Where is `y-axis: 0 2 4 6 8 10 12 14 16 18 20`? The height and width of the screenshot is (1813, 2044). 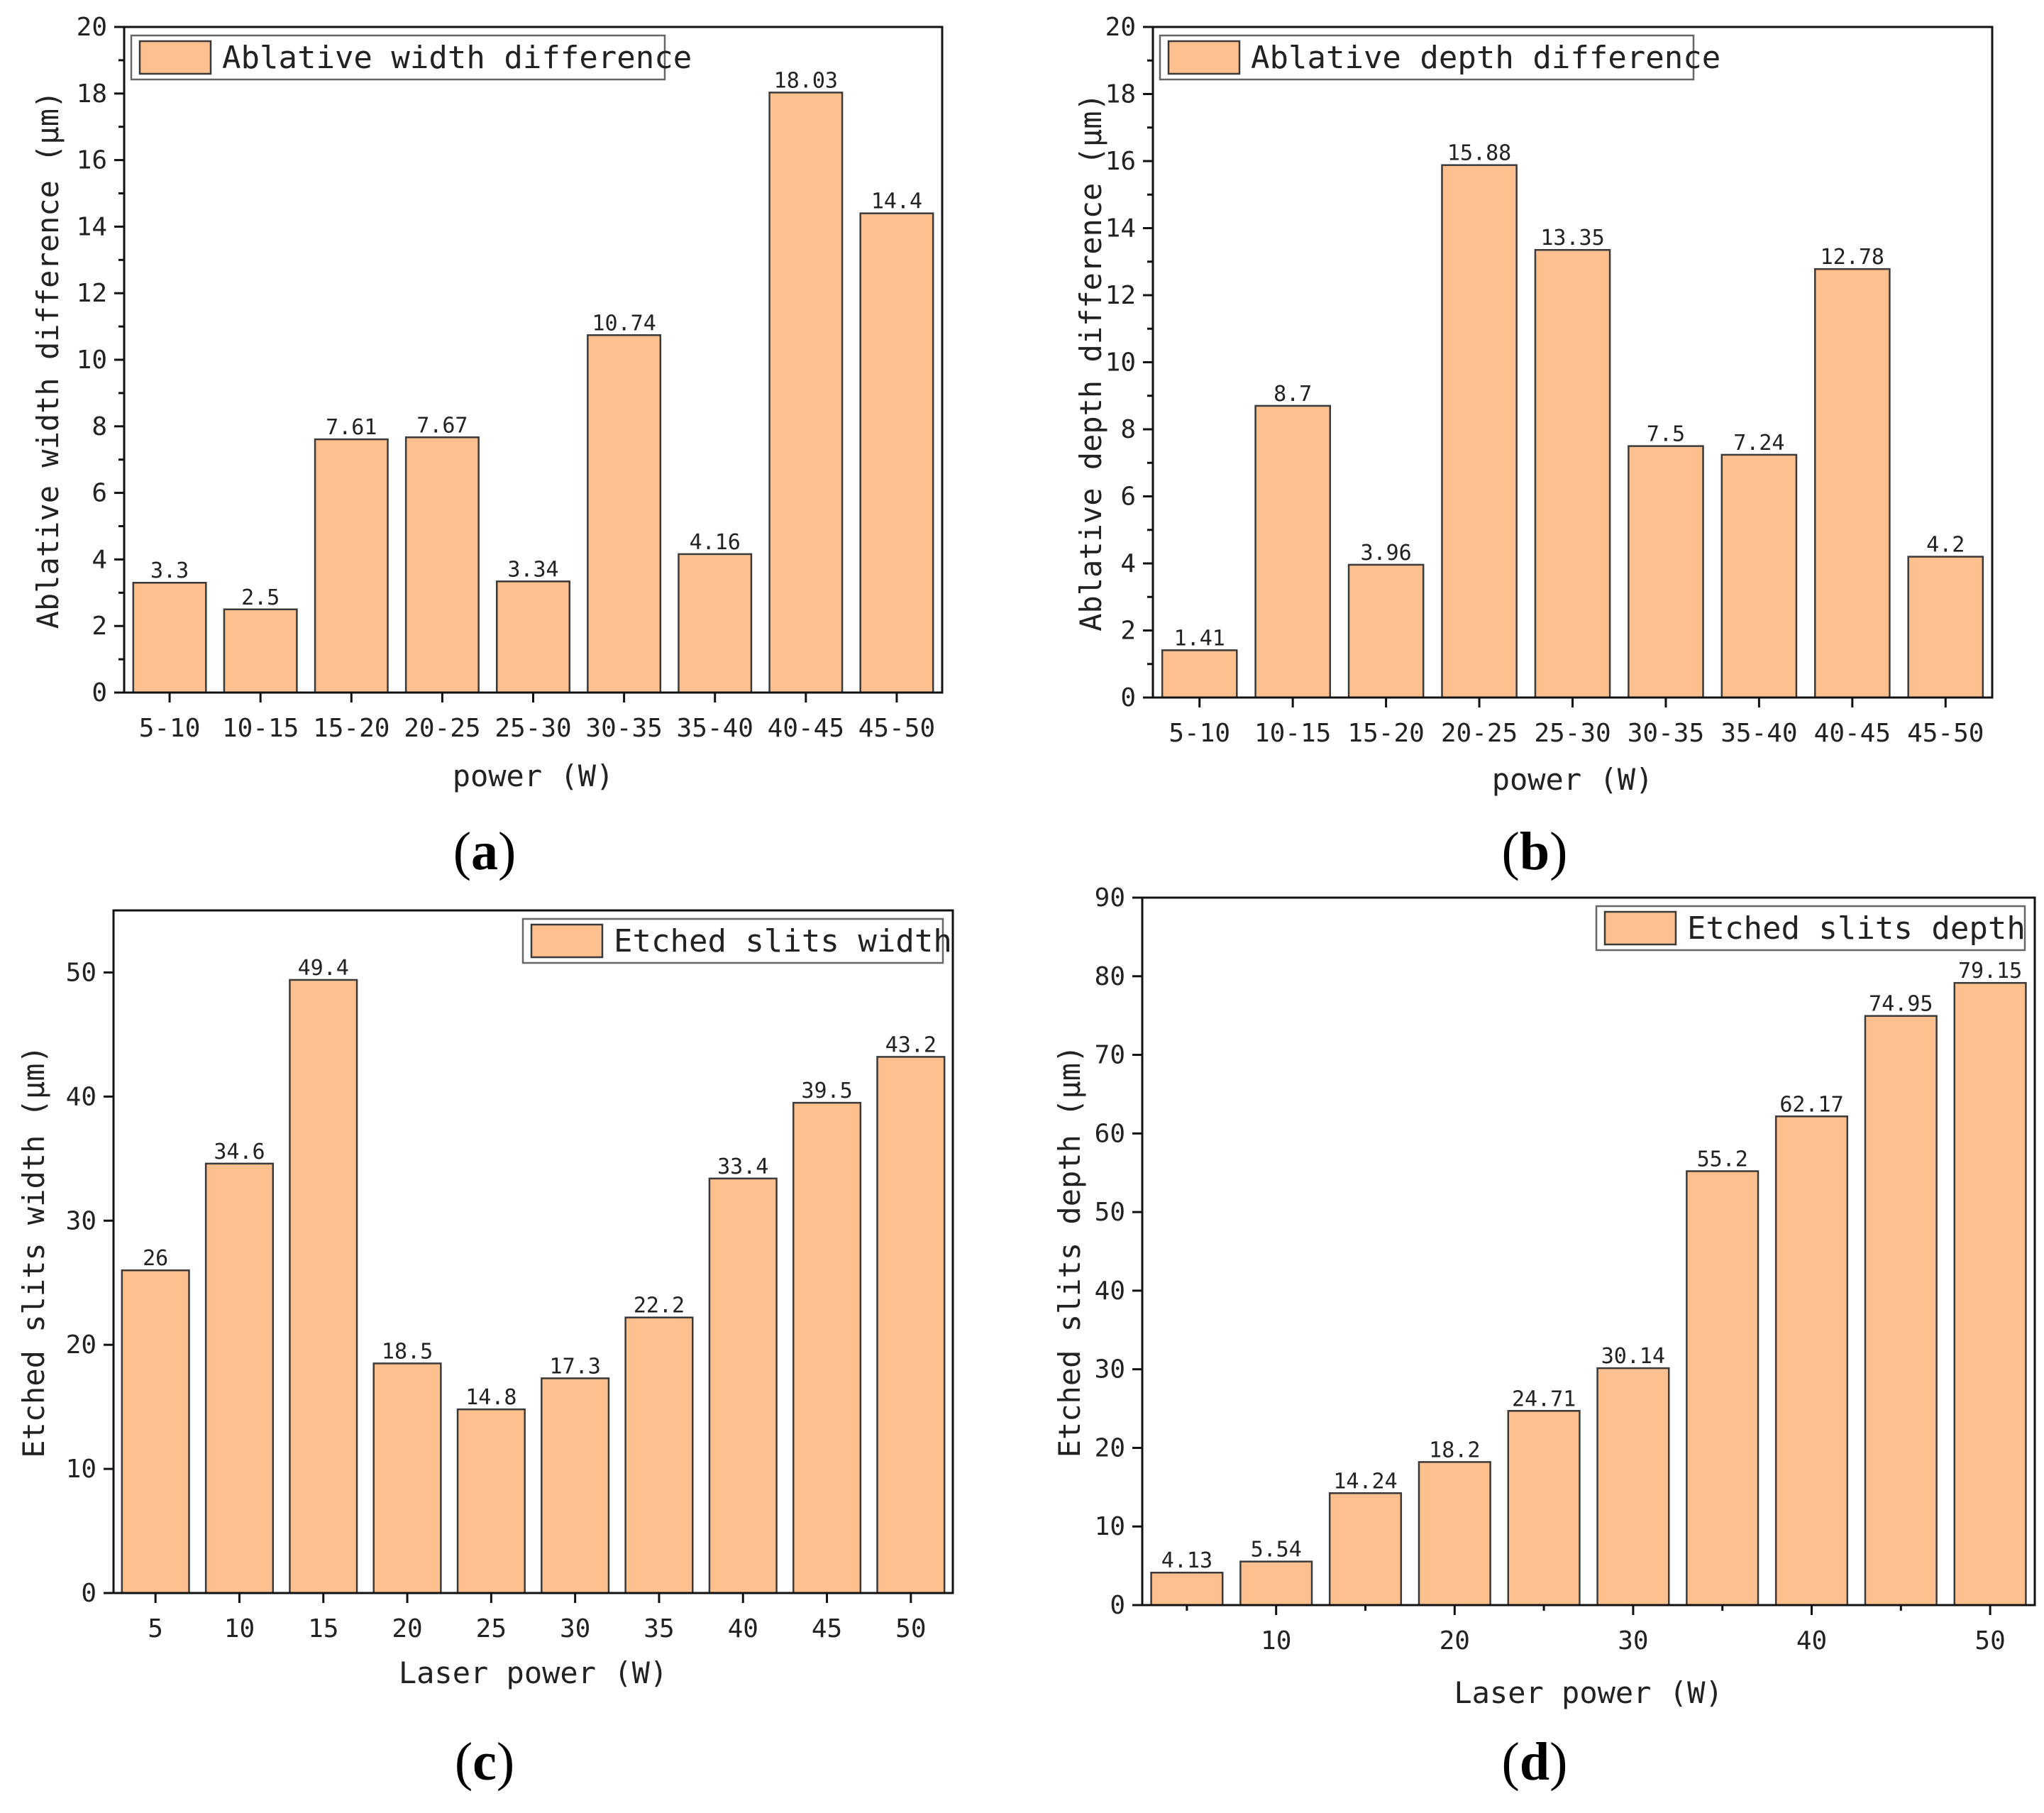
y-axis: 0 2 4 6 8 10 12 14 16 18 20 is located at coordinates (1129, 362).